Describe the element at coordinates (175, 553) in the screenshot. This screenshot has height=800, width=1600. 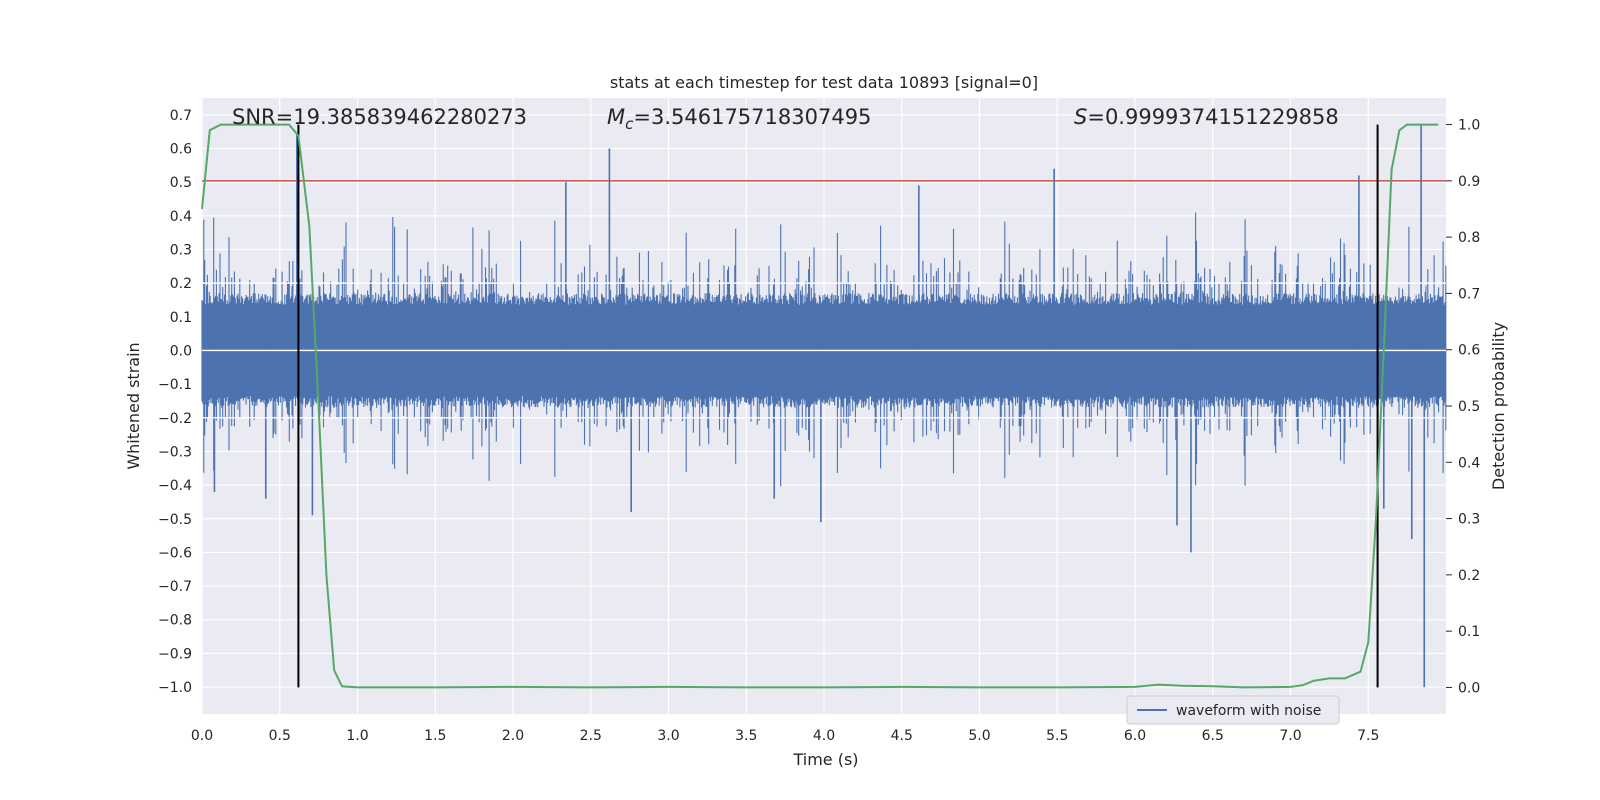
I see `y-tick-label: −0.6` at that location.